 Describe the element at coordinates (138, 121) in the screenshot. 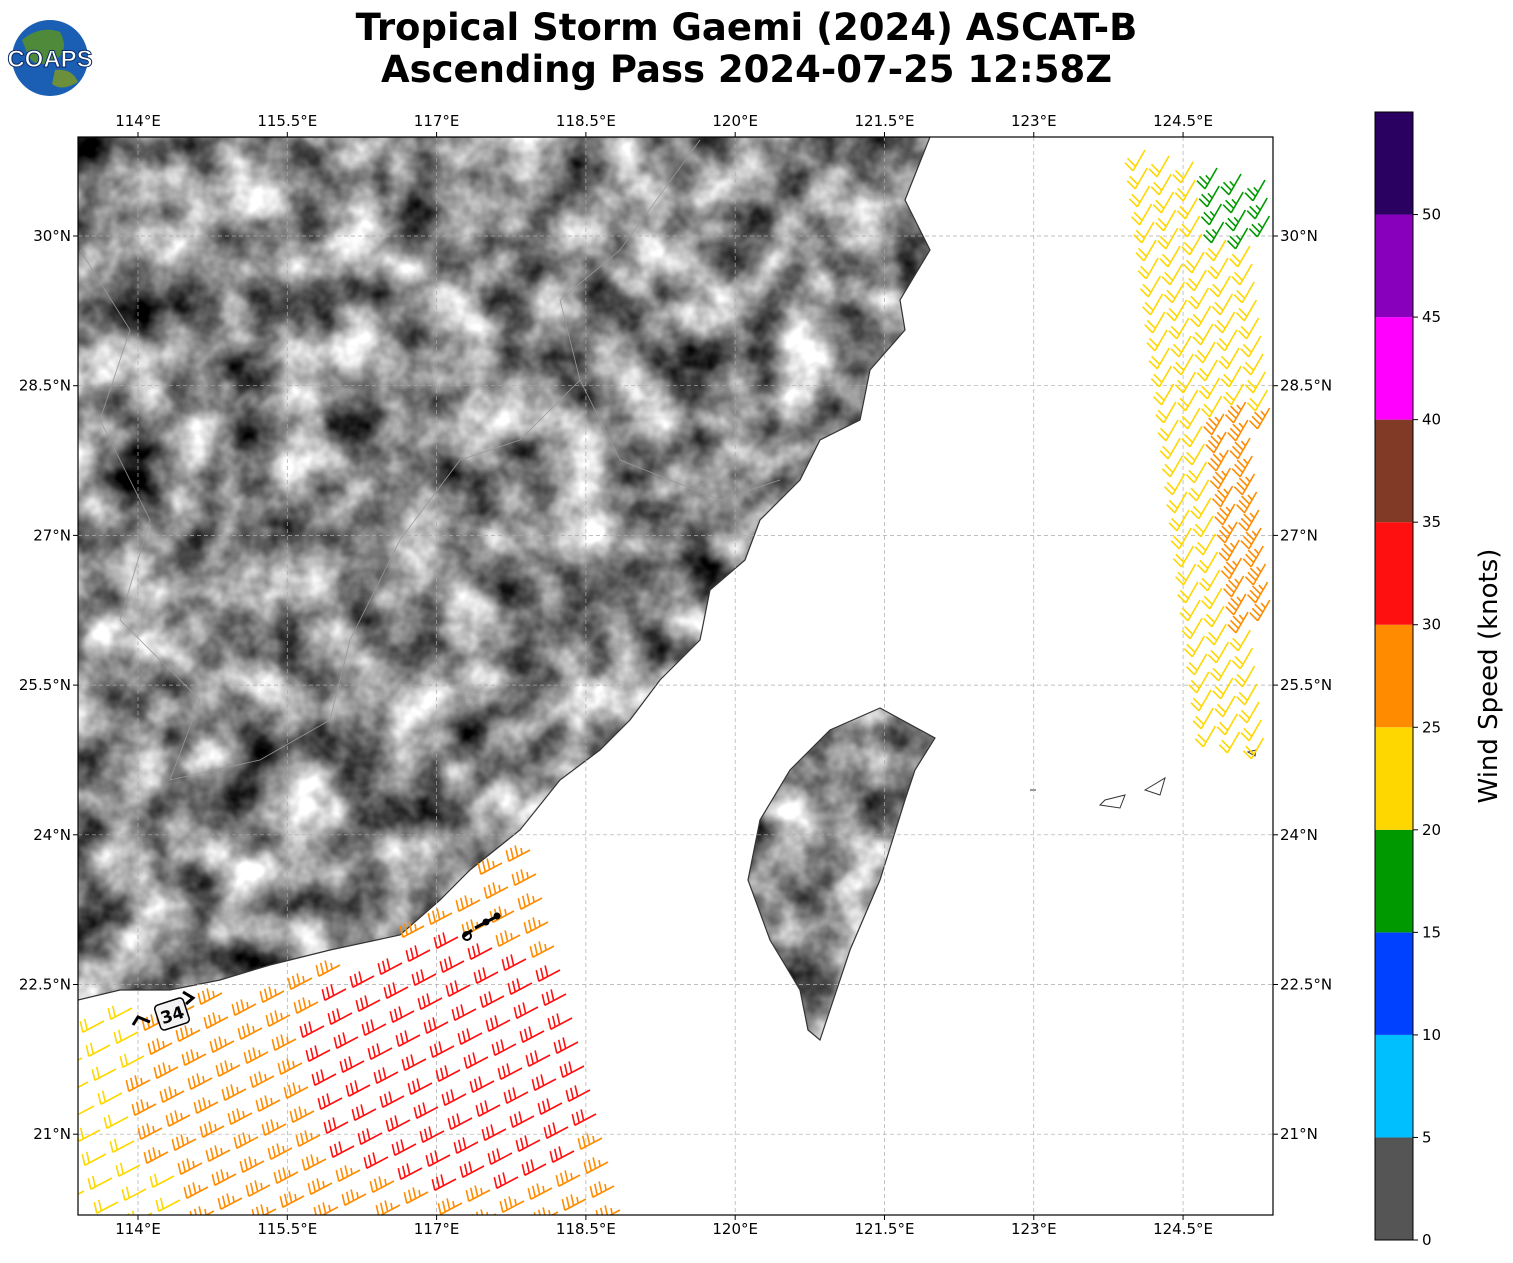

I see `lon-tick-label: 114°E` at that location.